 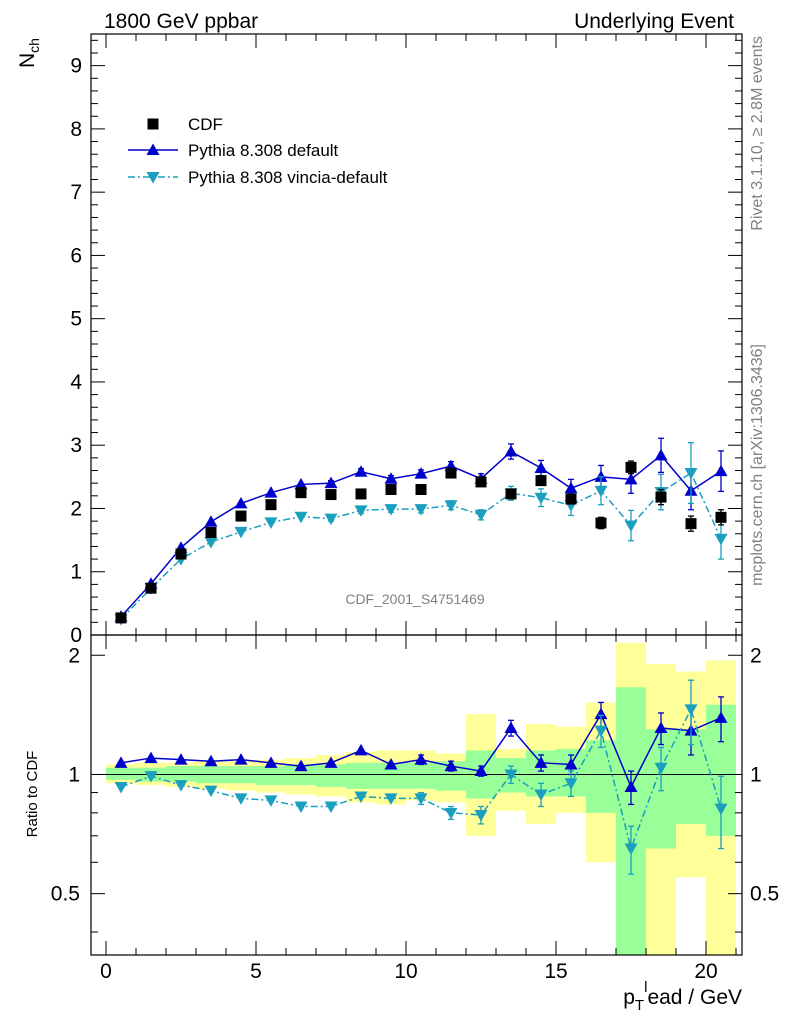 What do you see at coordinates (76, 635) in the screenshot?
I see `y-tick-label: 0` at bounding box center [76, 635].